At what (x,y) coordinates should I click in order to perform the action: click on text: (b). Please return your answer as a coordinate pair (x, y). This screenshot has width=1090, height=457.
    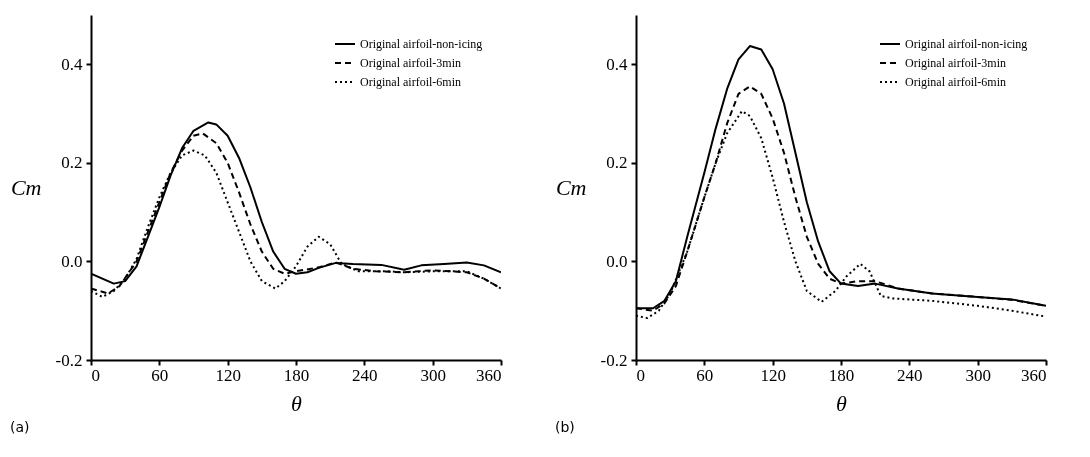
    Looking at the image, I should click on (565, 427).